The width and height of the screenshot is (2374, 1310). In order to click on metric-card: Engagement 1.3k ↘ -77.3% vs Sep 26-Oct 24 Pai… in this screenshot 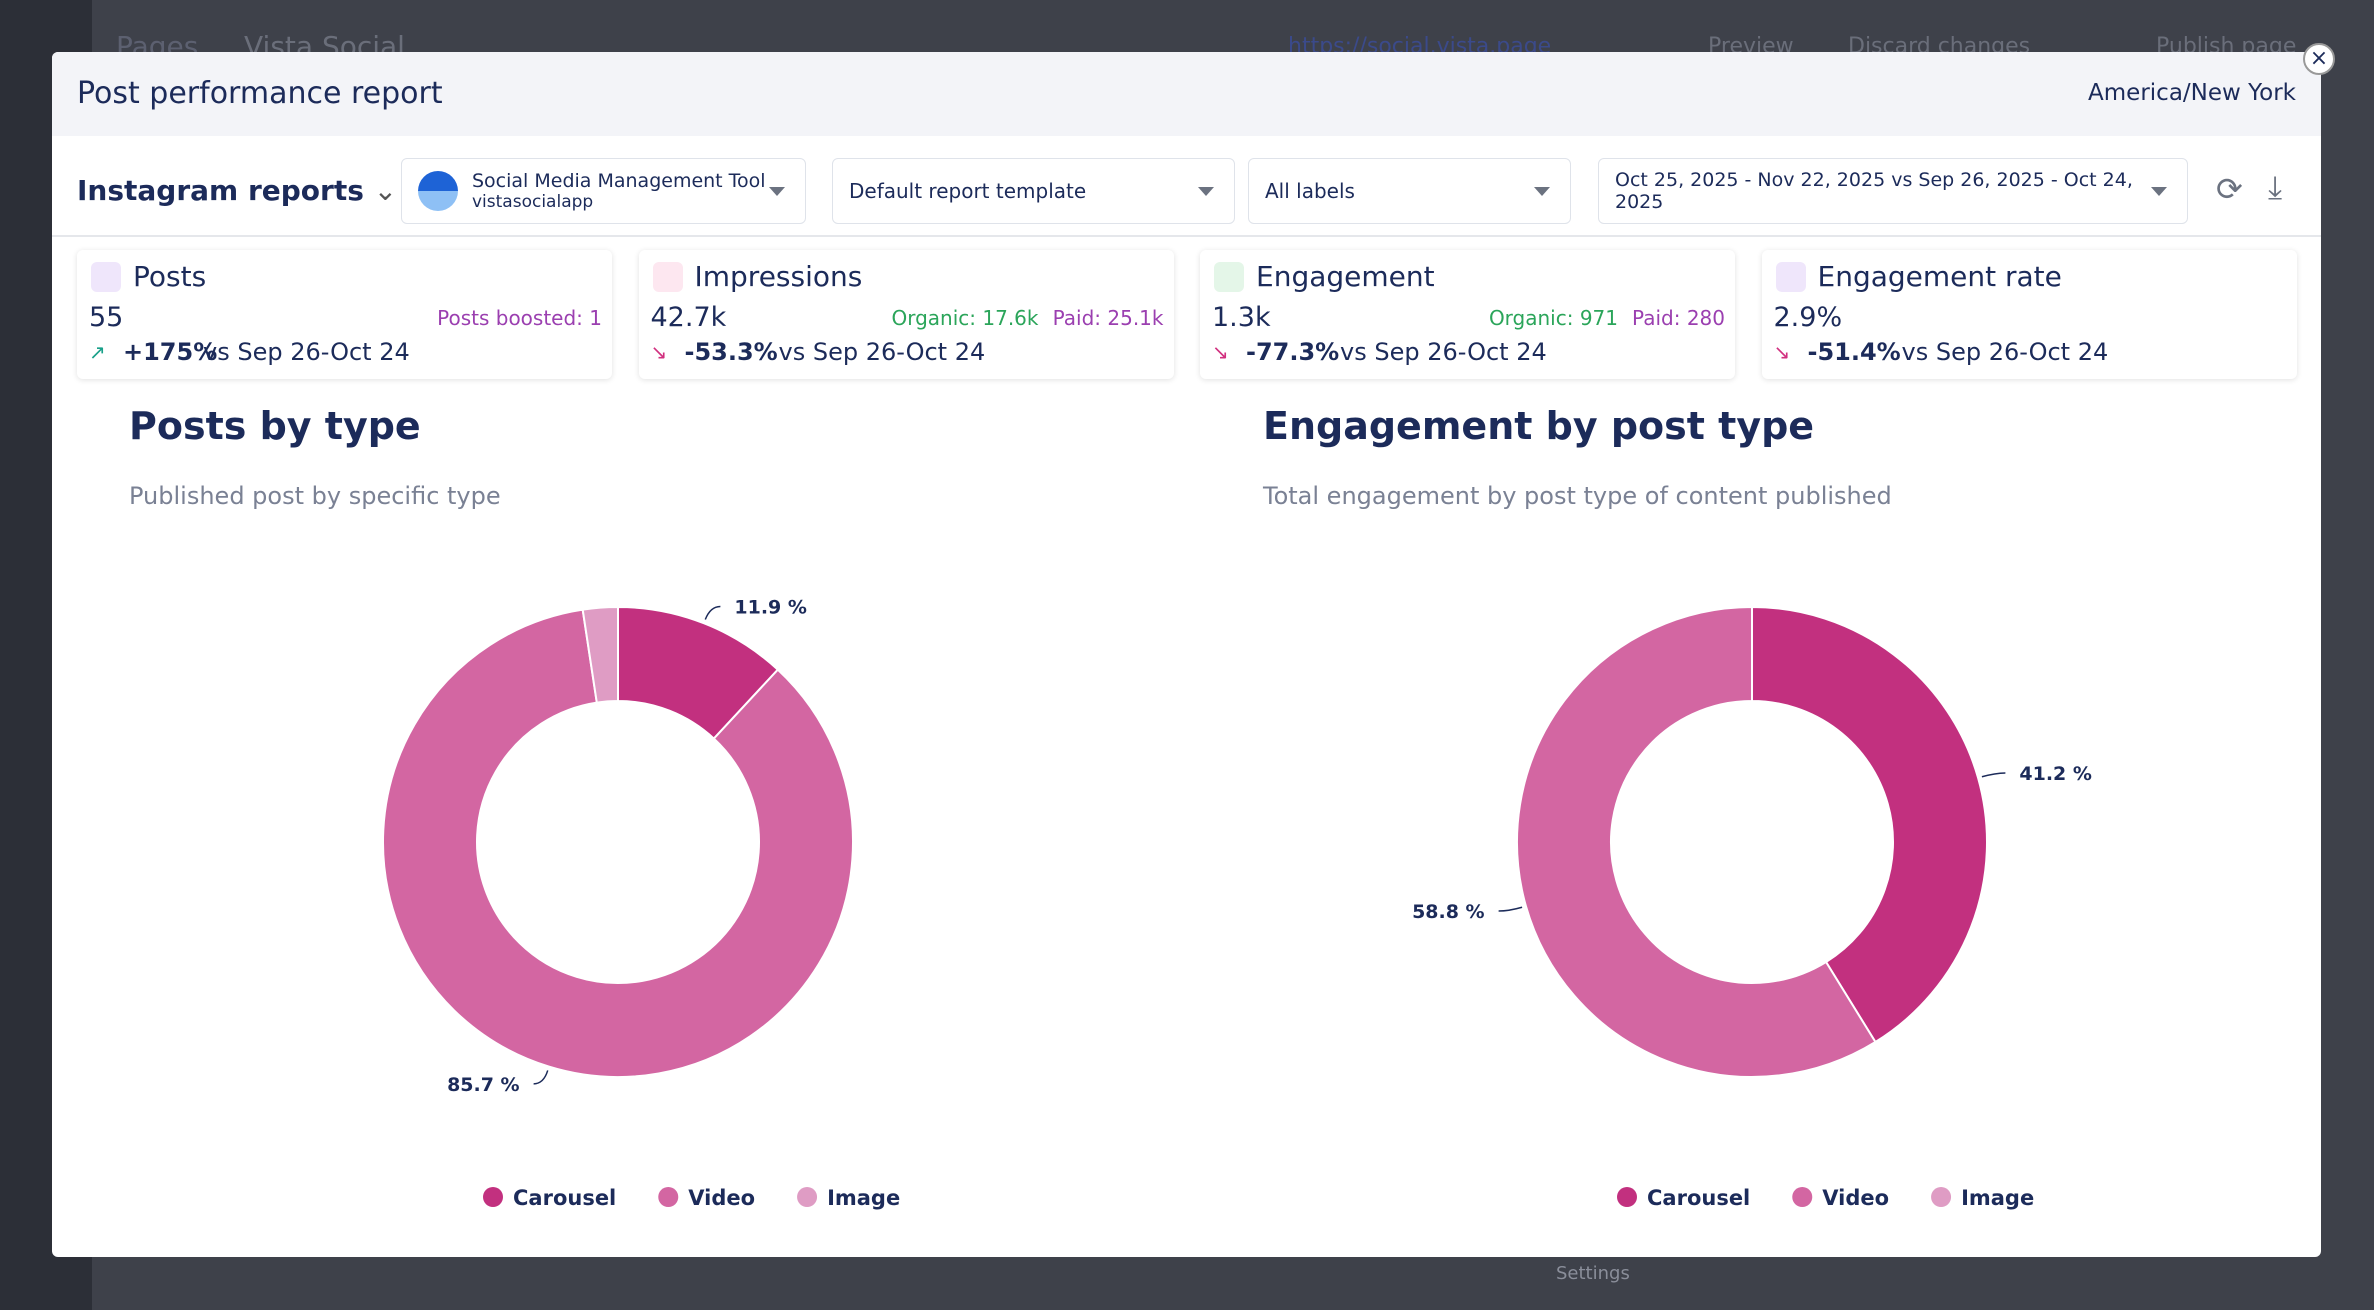, I will do `click(1467, 314)`.